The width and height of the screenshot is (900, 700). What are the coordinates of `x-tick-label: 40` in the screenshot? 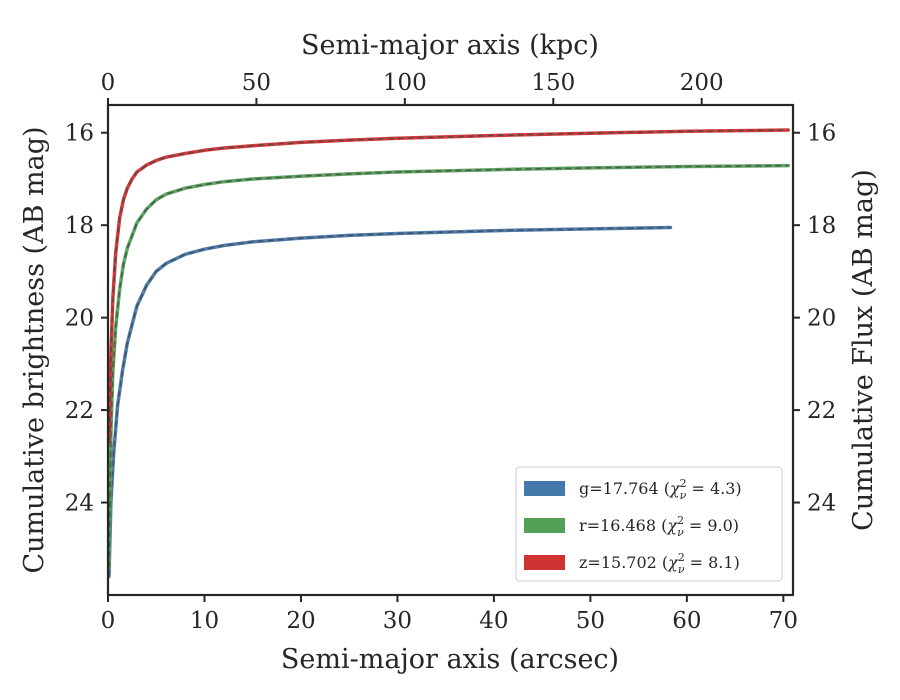 It's located at (493, 621).